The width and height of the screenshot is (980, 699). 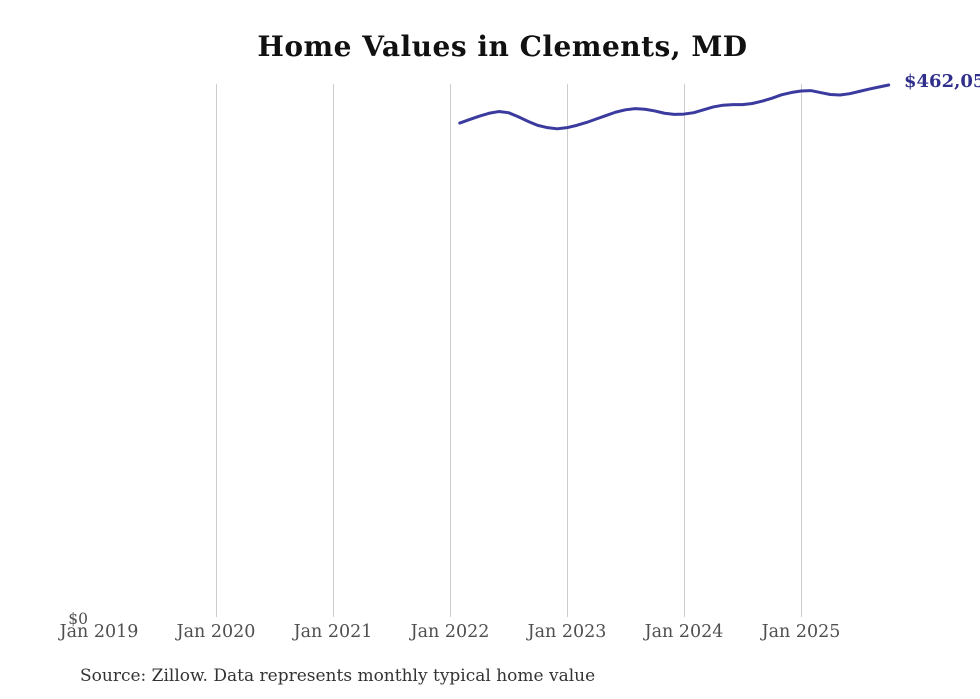 What do you see at coordinates (942, 81) in the screenshot?
I see `latest-value-label: $462,050` at bounding box center [942, 81].